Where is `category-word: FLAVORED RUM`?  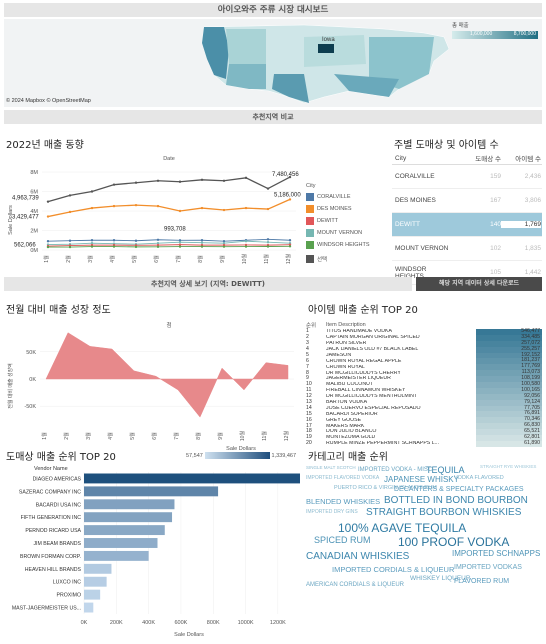
category-word: FLAVORED RUM is located at coordinates (482, 581).